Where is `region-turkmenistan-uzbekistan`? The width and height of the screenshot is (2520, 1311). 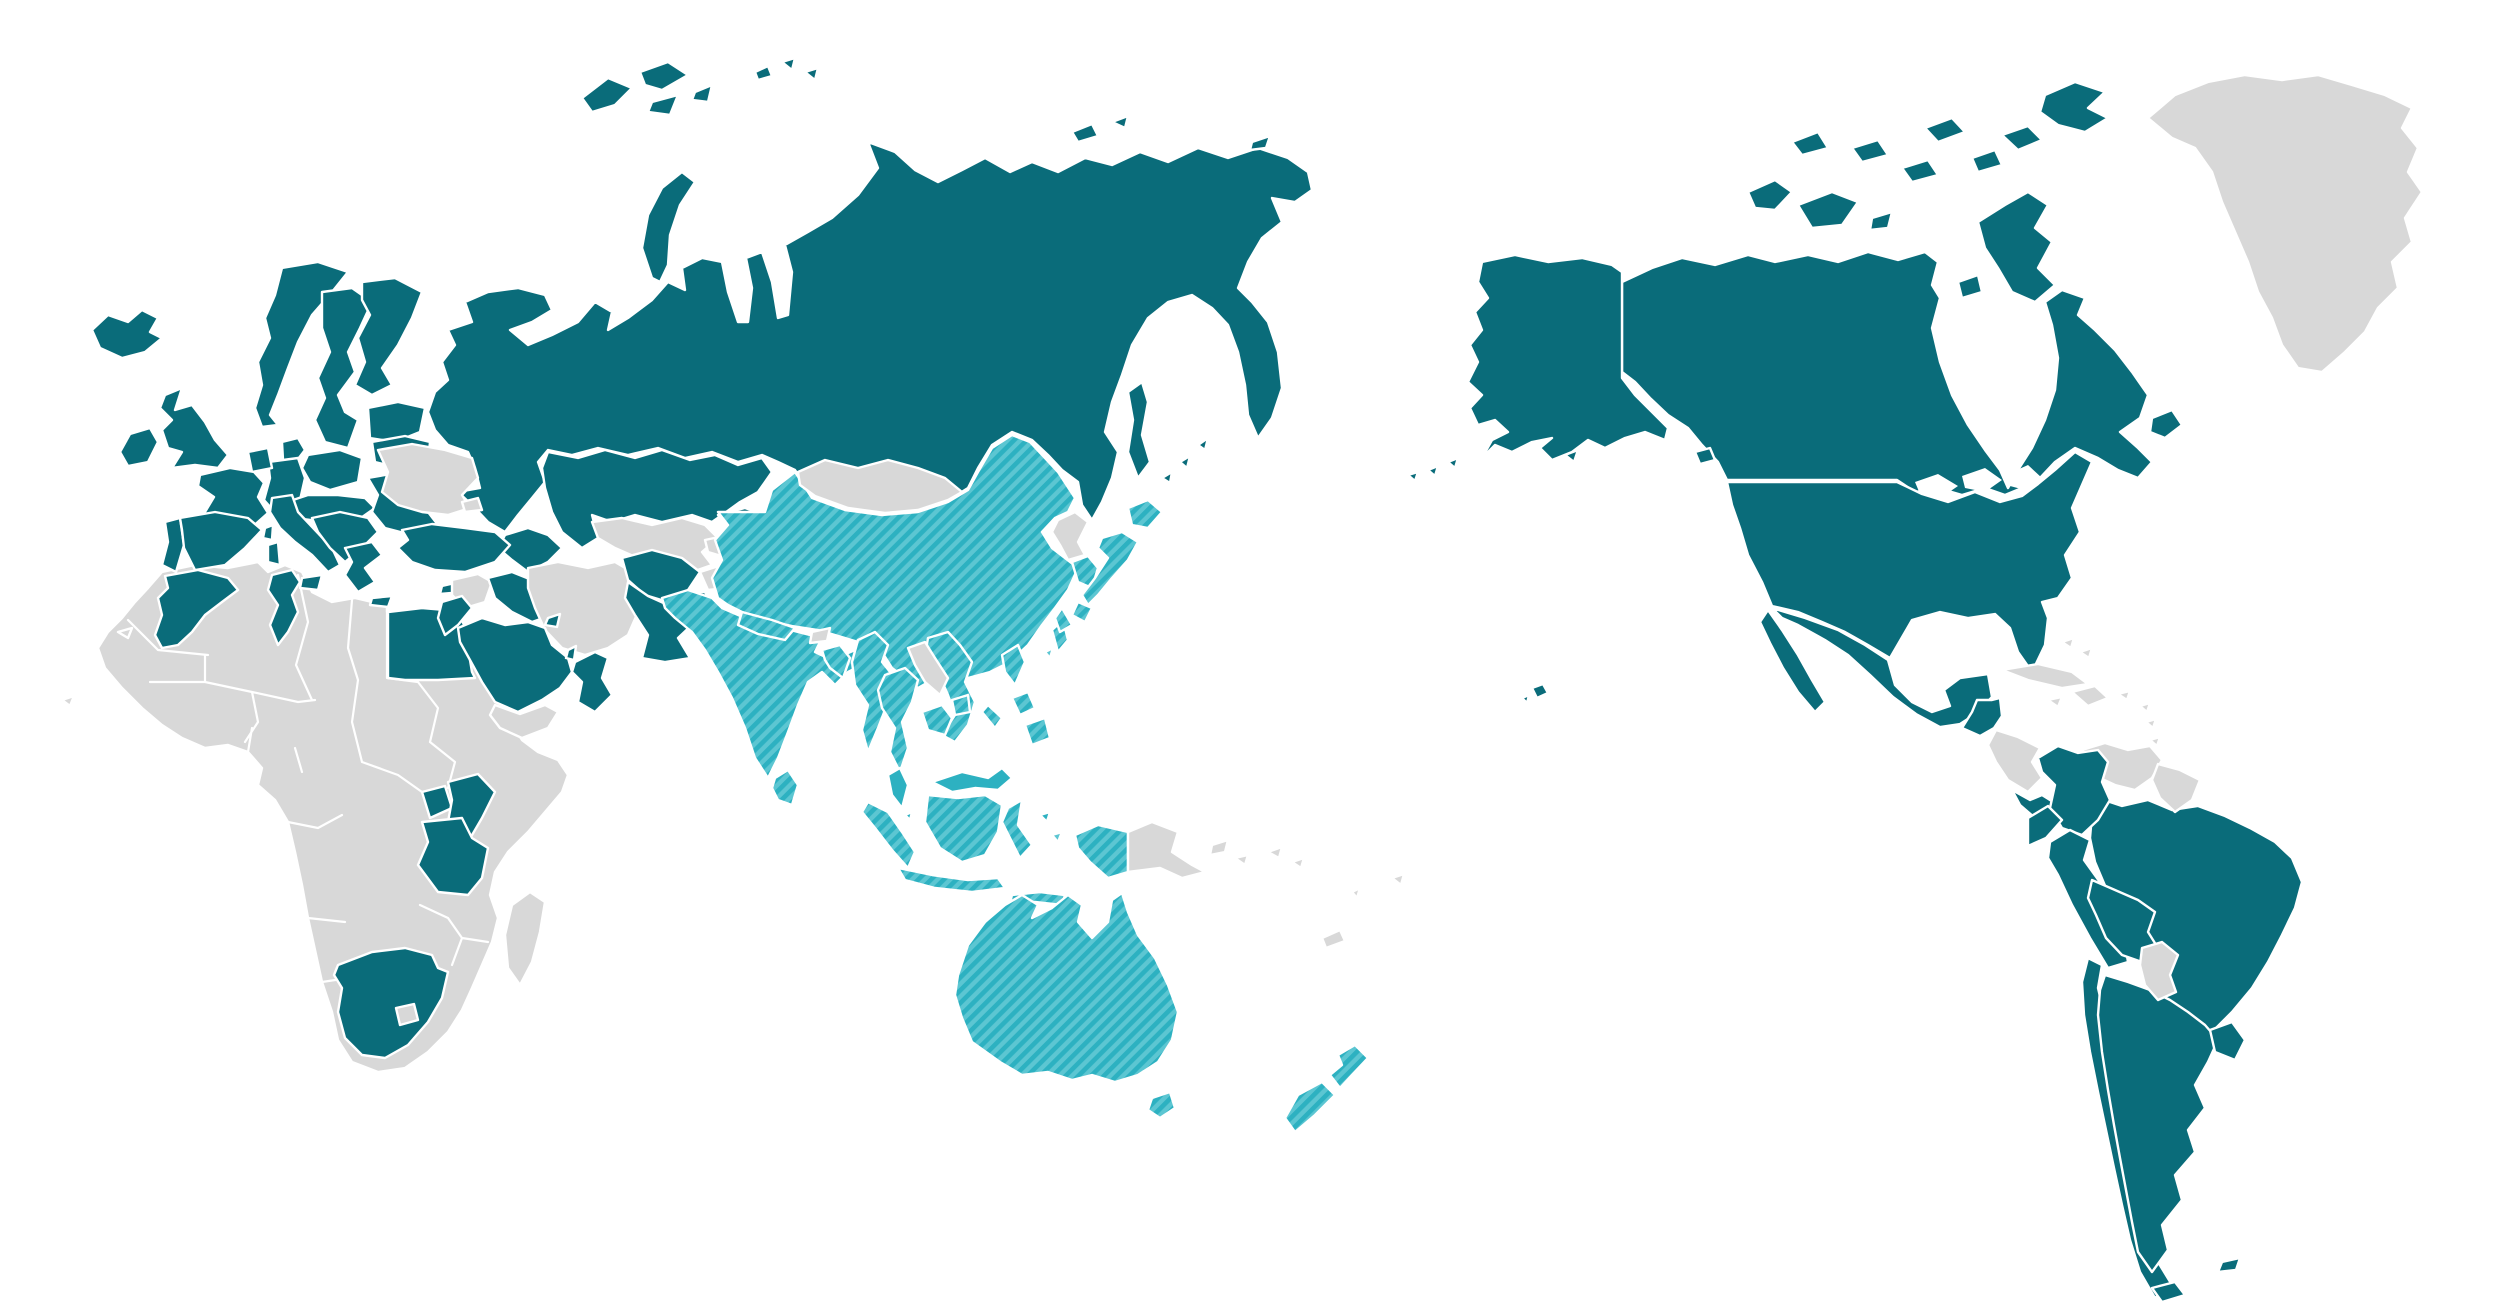 region-turkmenistan-uzbekistan is located at coordinates (655, 545).